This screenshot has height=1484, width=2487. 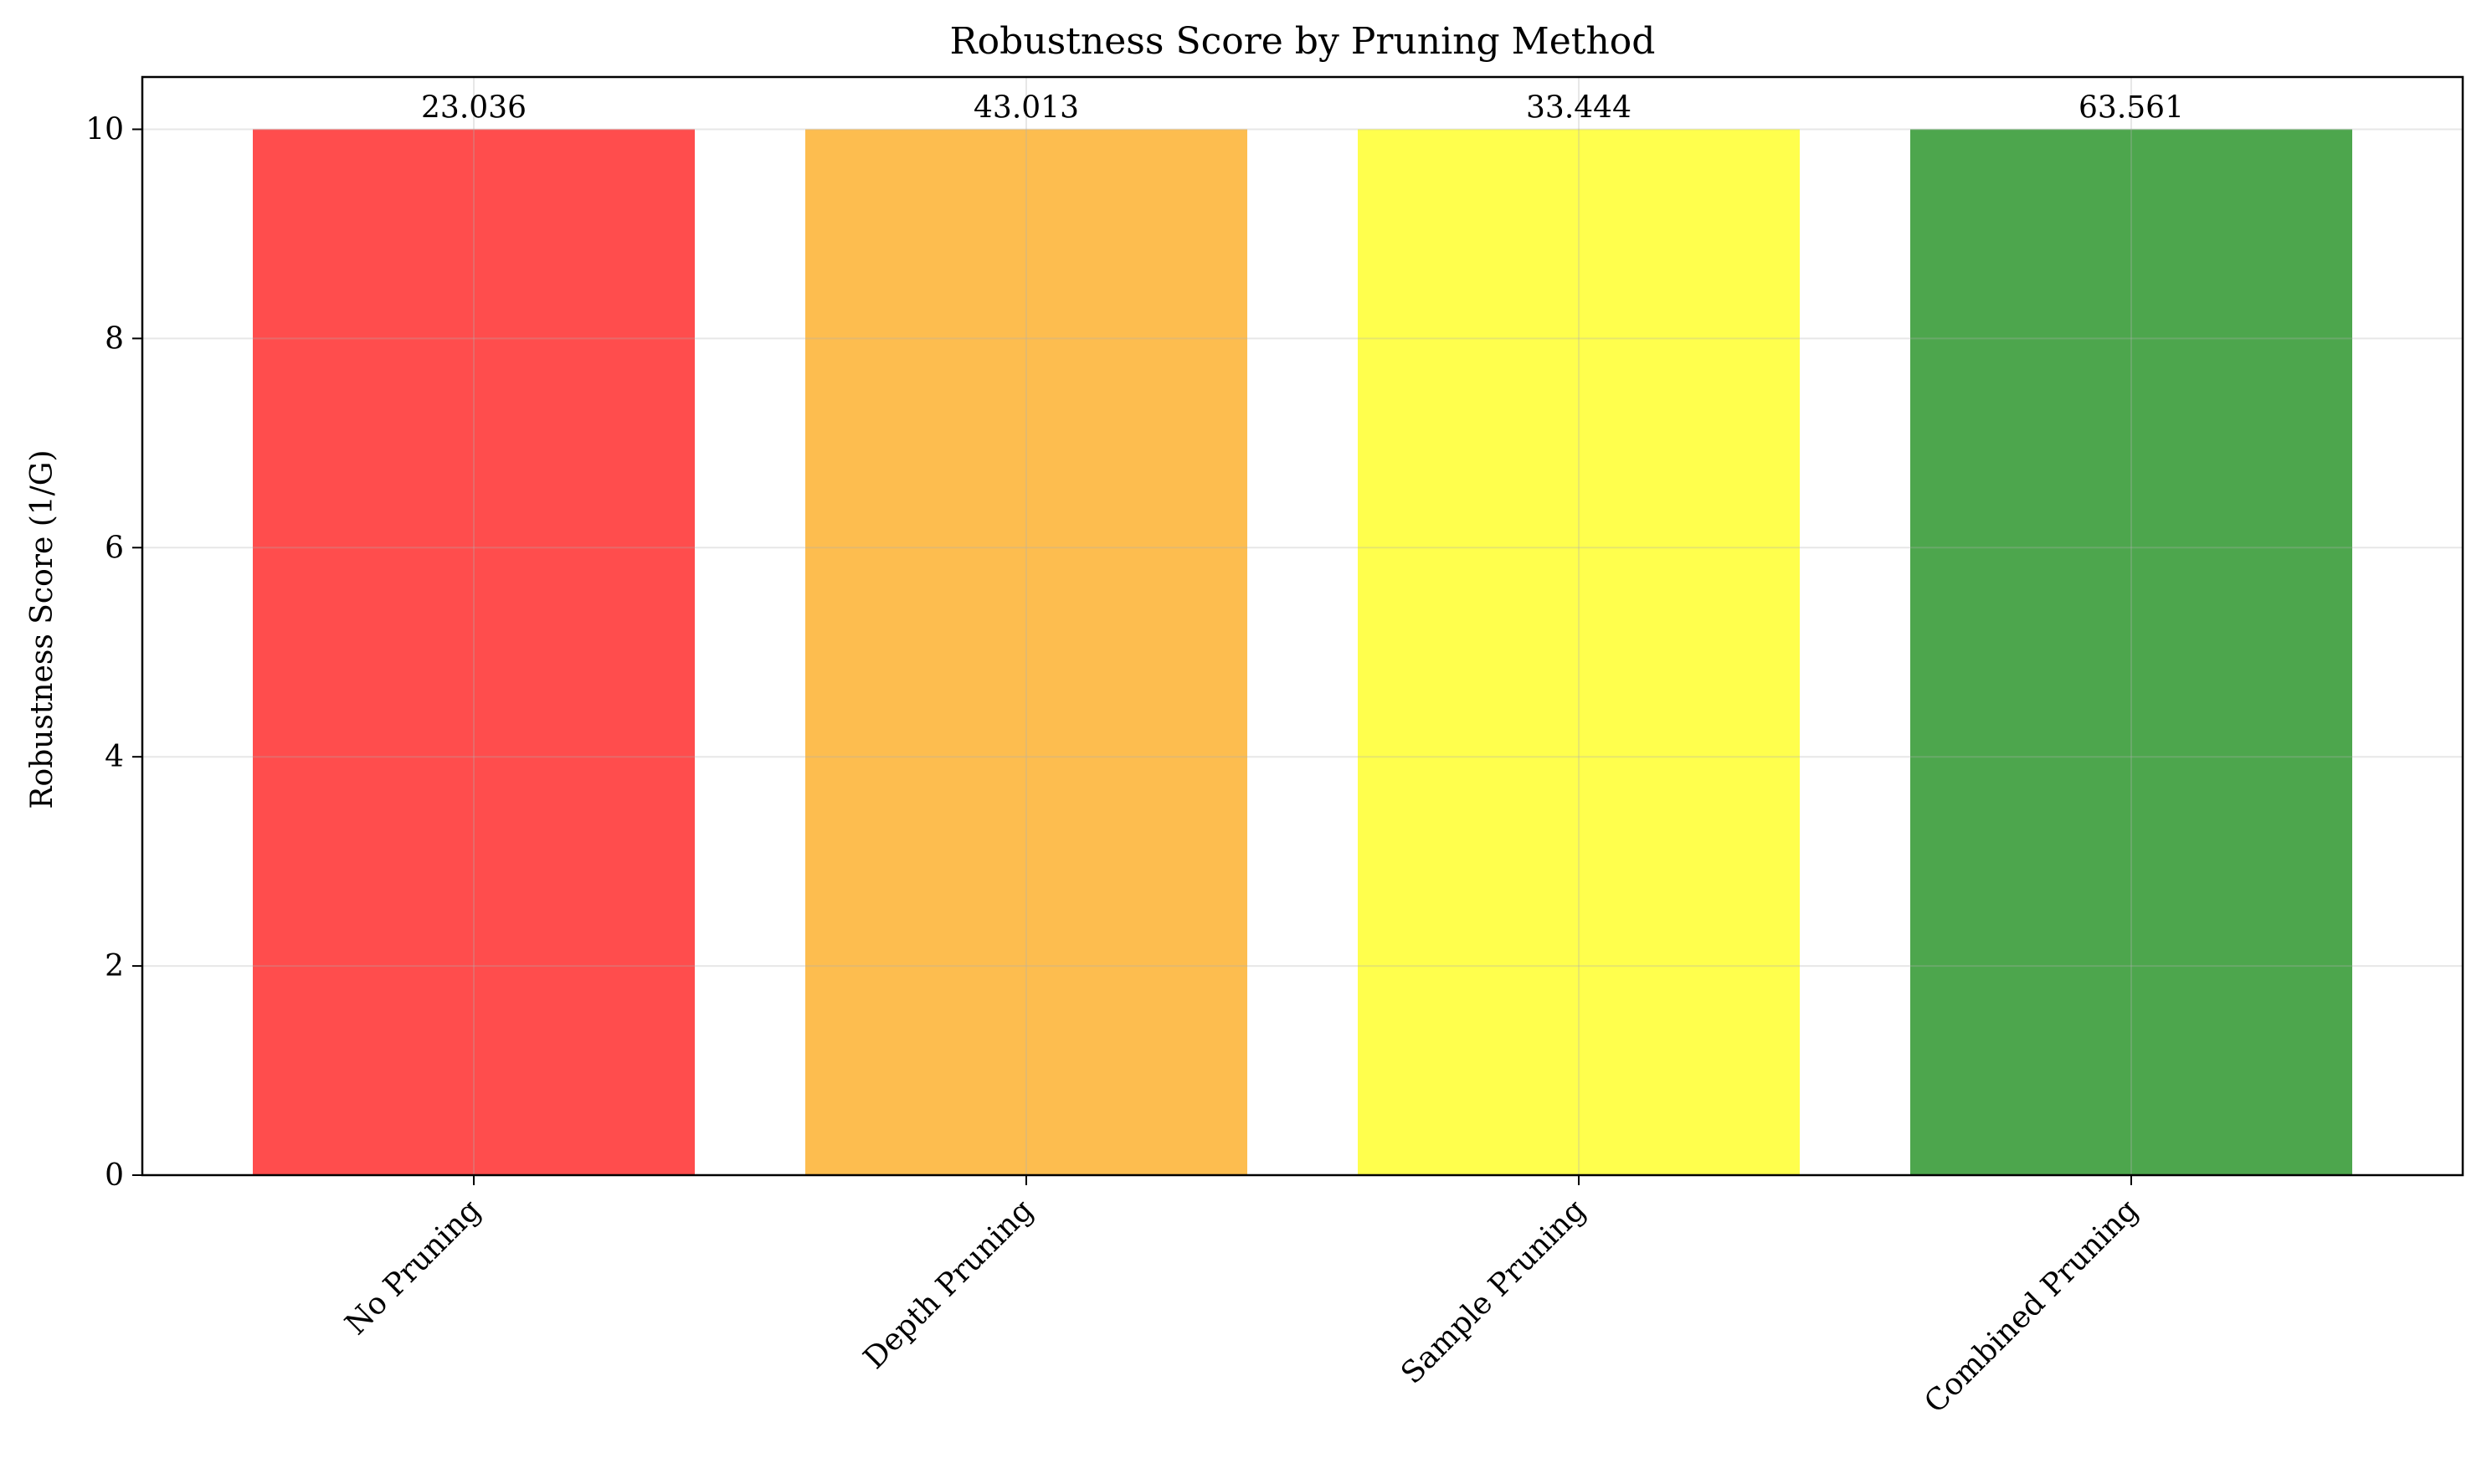 I want to click on chart-title: Robustness Score by Pruning Method, so click(x=1303, y=42).